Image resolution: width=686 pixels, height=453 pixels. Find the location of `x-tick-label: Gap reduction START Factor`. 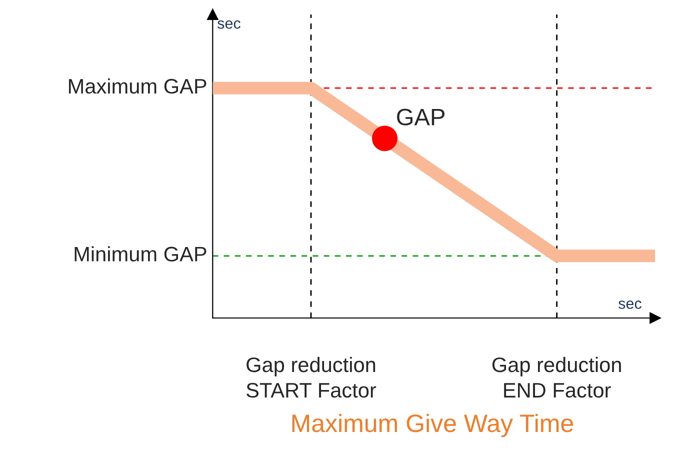

x-tick-label: Gap reduction START Factor is located at coordinates (311, 377).